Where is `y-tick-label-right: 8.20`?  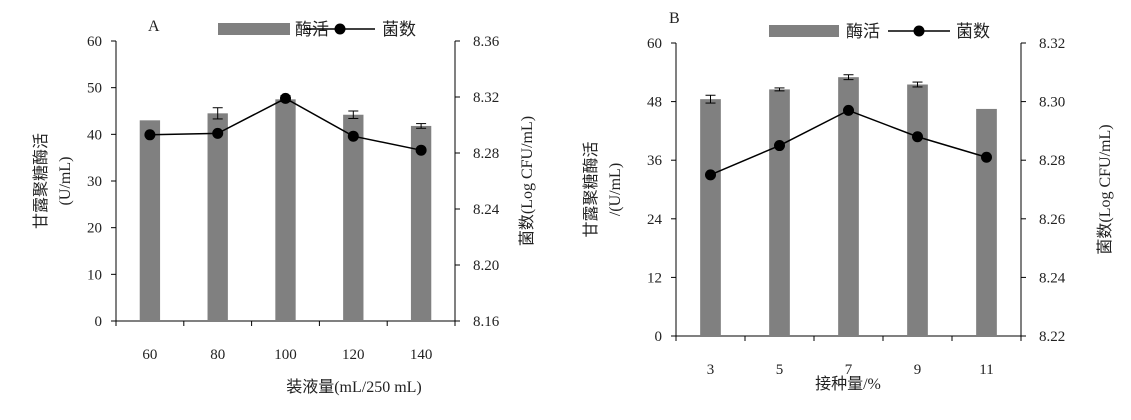 y-tick-label-right: 8.20 is located at coordinates (486, 266).